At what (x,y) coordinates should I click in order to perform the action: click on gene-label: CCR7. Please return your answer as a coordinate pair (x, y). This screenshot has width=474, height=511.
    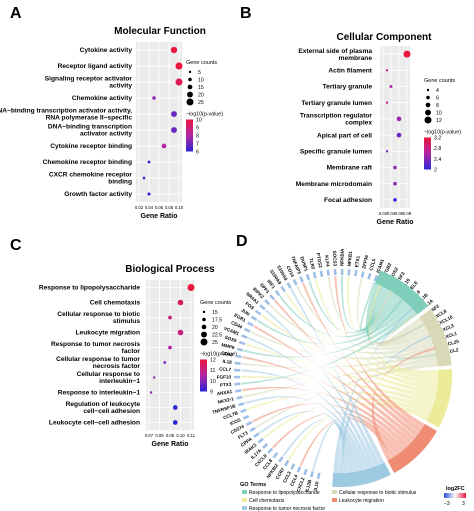
    Looking at the image, I should click on (280, 473).